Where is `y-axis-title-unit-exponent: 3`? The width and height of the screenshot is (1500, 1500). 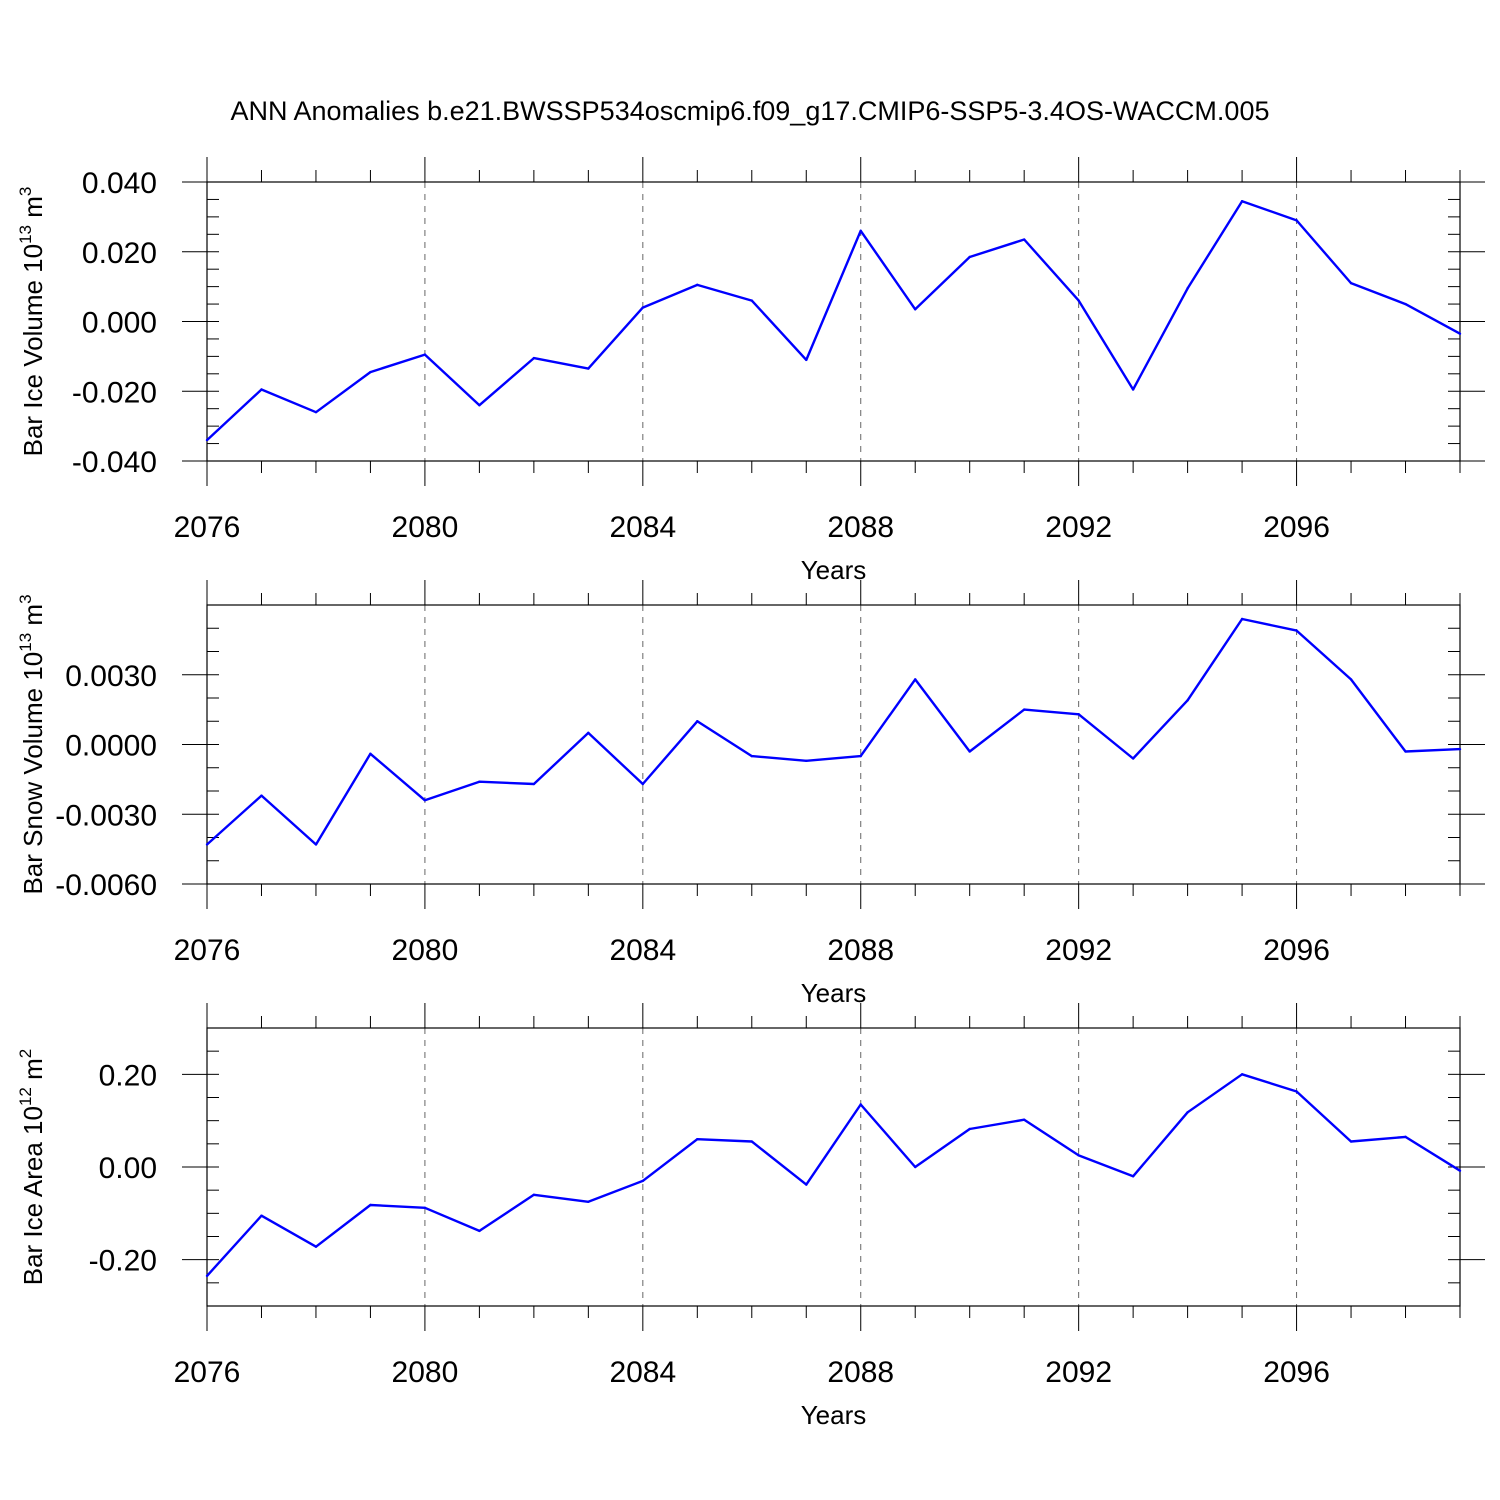
y-axis-title-unit-exponent: 3 is located at coordinates (25, 191).